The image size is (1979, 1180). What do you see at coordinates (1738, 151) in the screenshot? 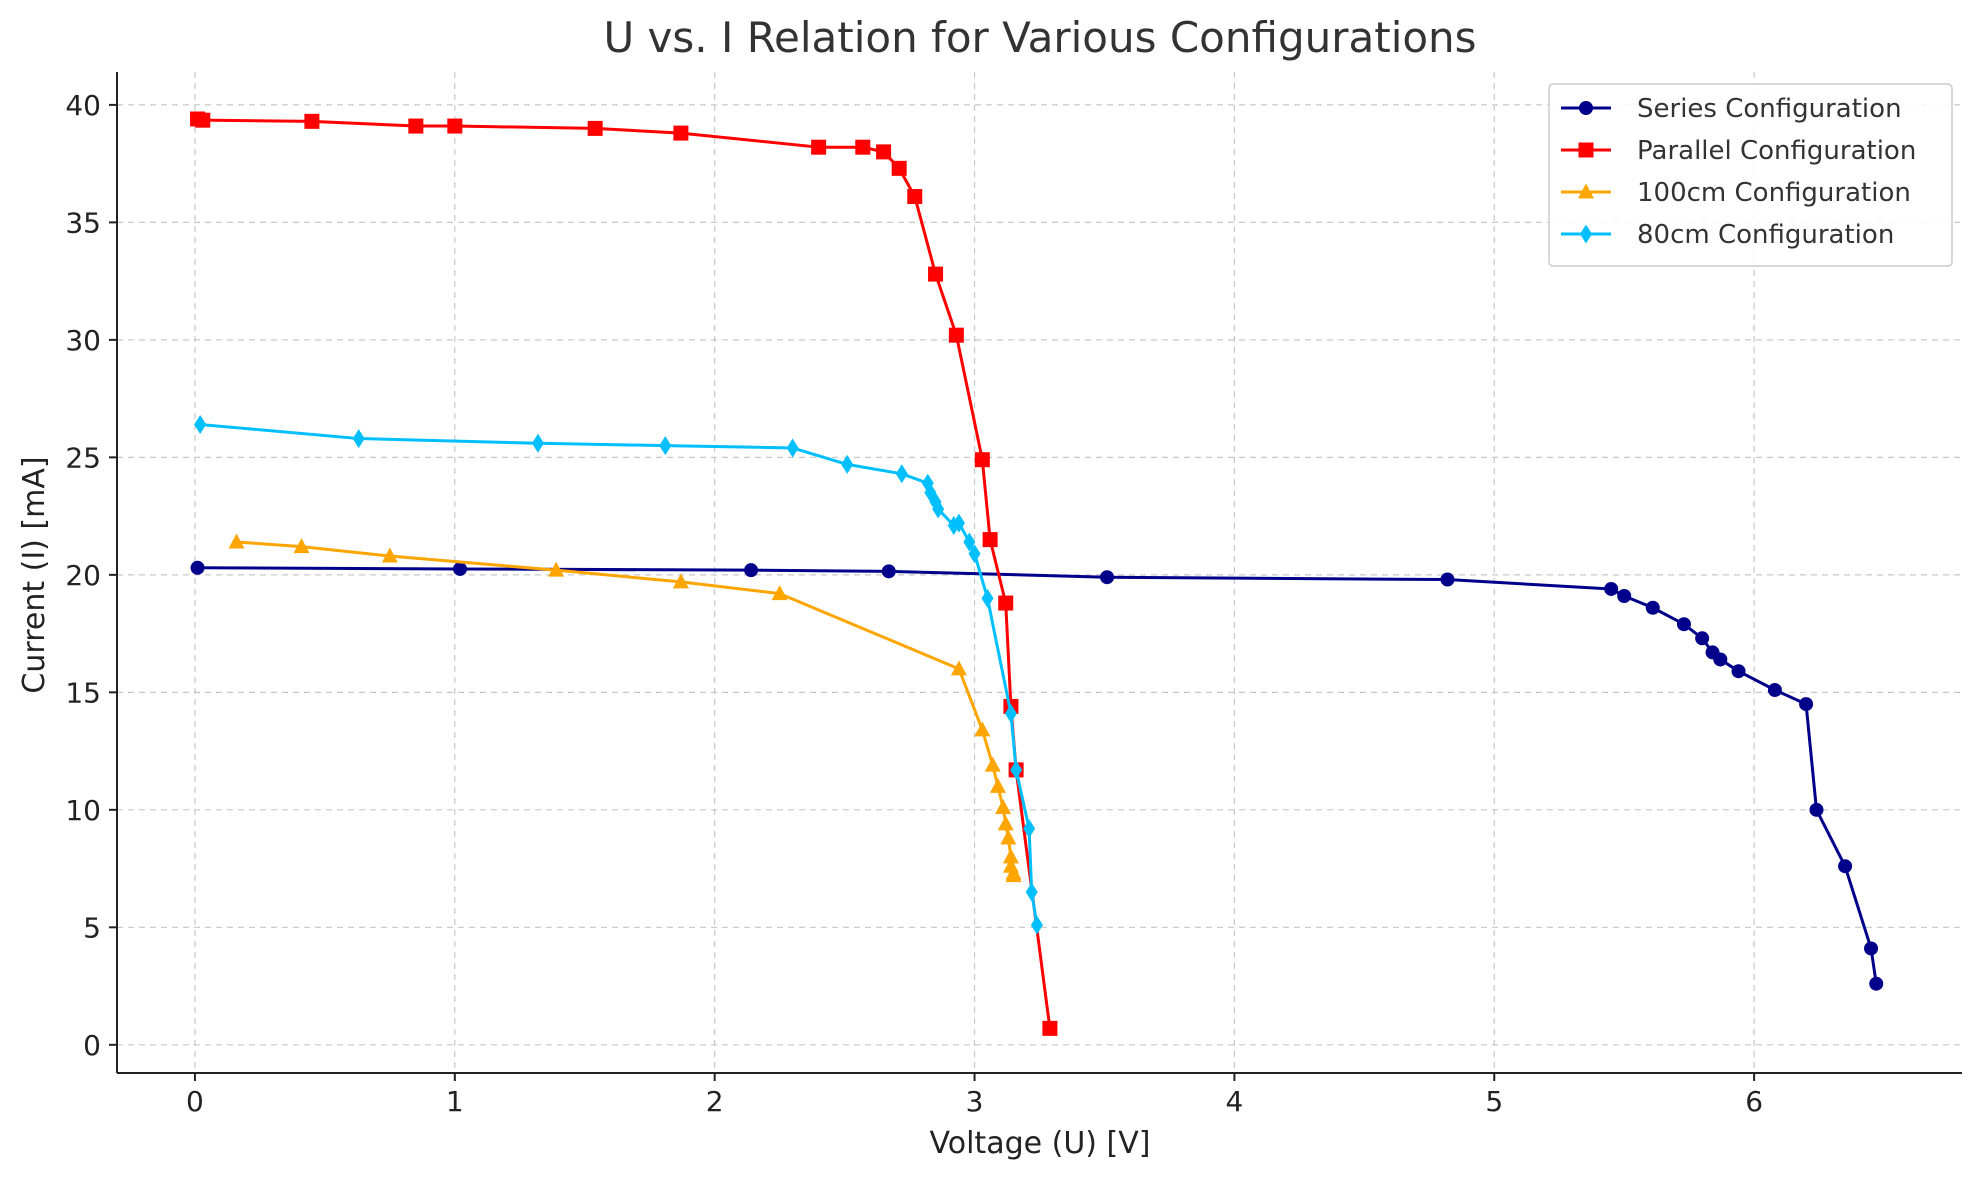
I see `legend-entry: Parallel Configuration` at bounding box center [1738, 151].